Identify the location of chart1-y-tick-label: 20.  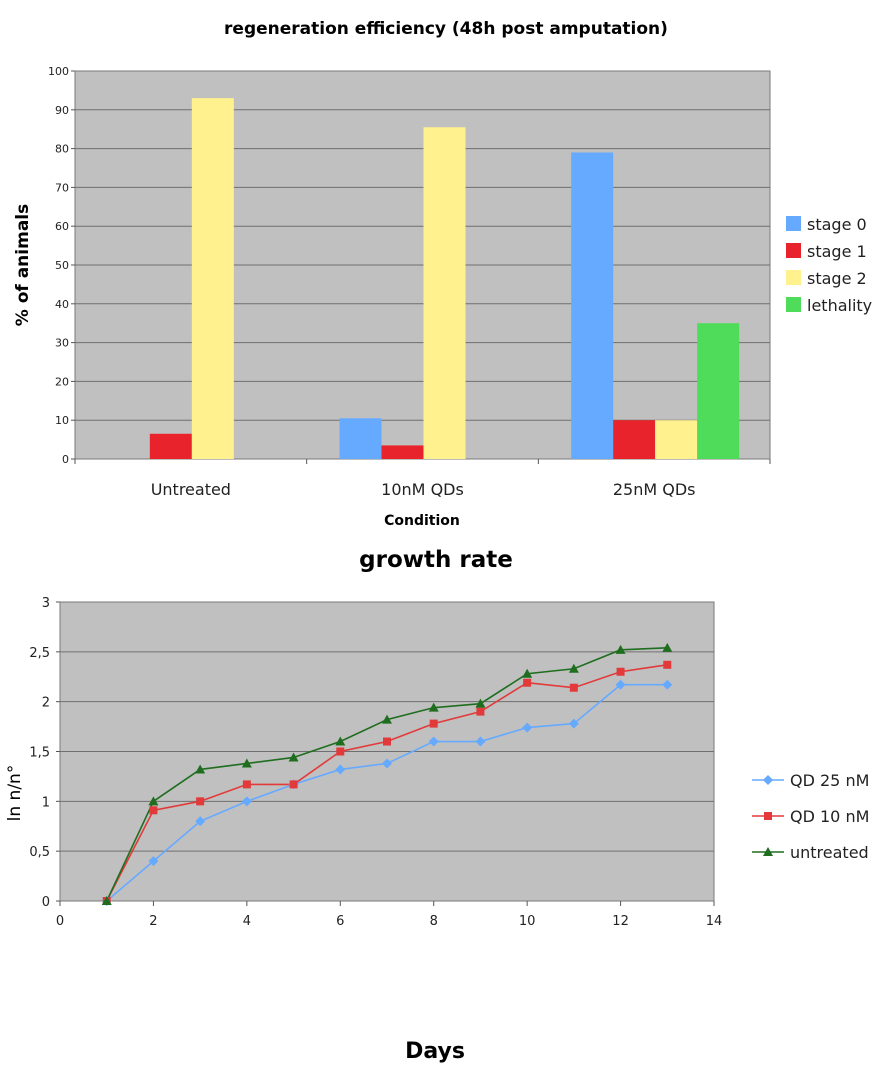
(62, 381).